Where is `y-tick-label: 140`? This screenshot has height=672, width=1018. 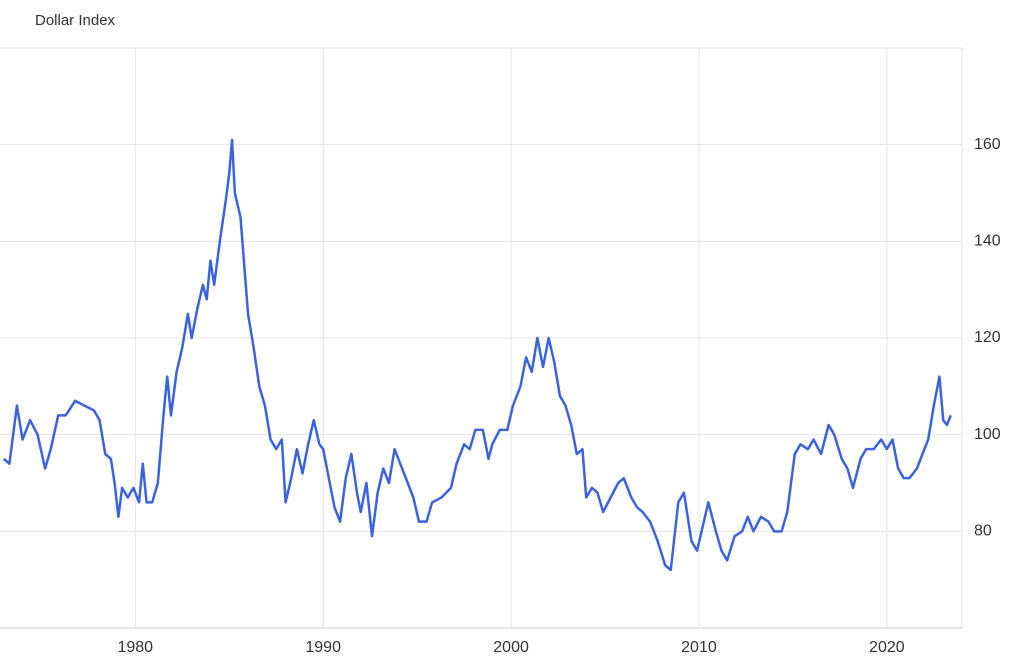
y-tick-label: 140 is located at coordinates (987, 241).